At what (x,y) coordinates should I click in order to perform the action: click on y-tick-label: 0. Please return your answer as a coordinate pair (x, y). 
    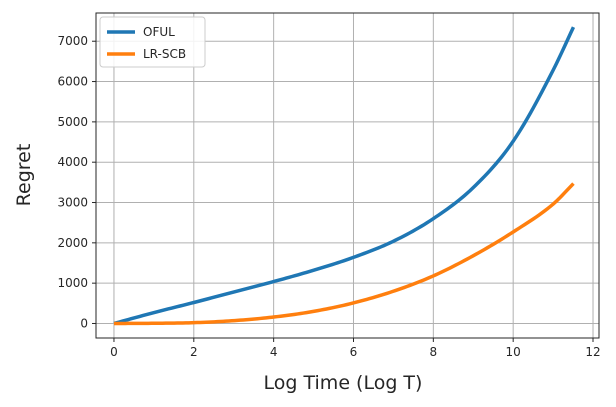
    Looking at the image, I should click on (84, 323).